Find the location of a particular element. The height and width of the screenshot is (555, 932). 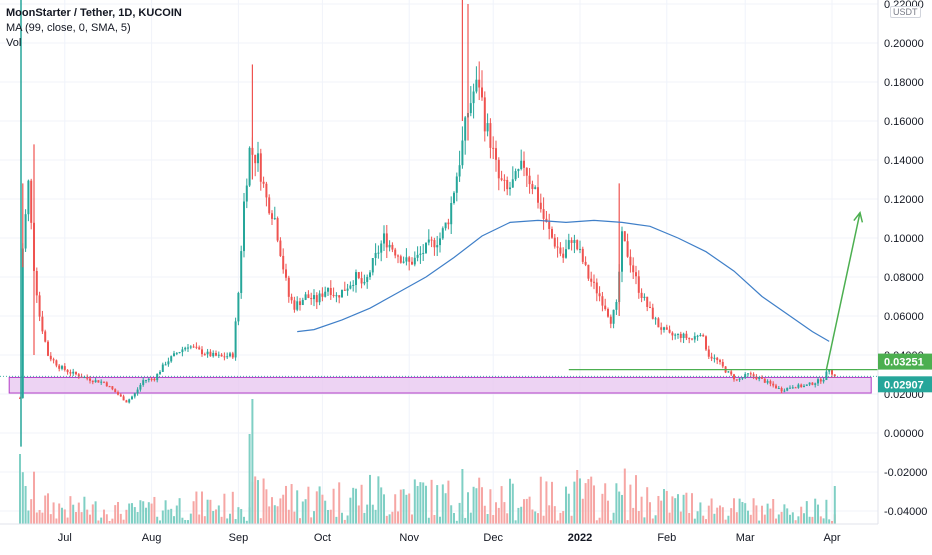

time-tick-label: Apr is located at coordinates (831, 538).